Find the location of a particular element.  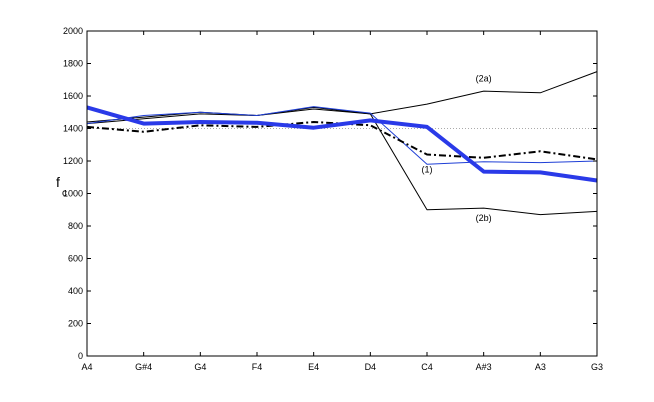

x-tick-label: A4 is located at coordinates (86, 367).